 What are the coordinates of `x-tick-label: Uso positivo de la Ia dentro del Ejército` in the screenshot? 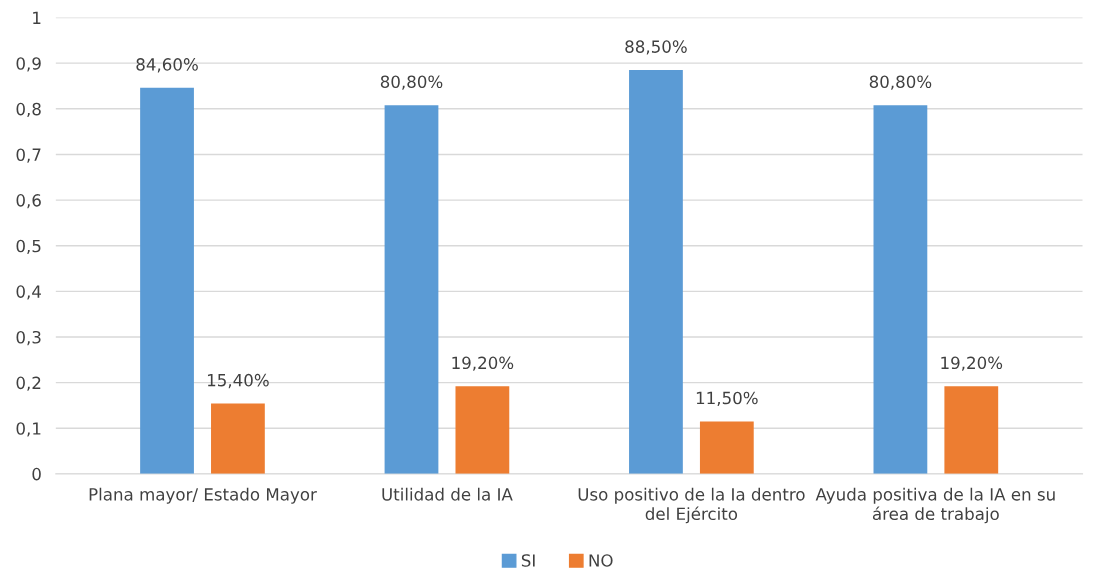 It's located at (691, 505).